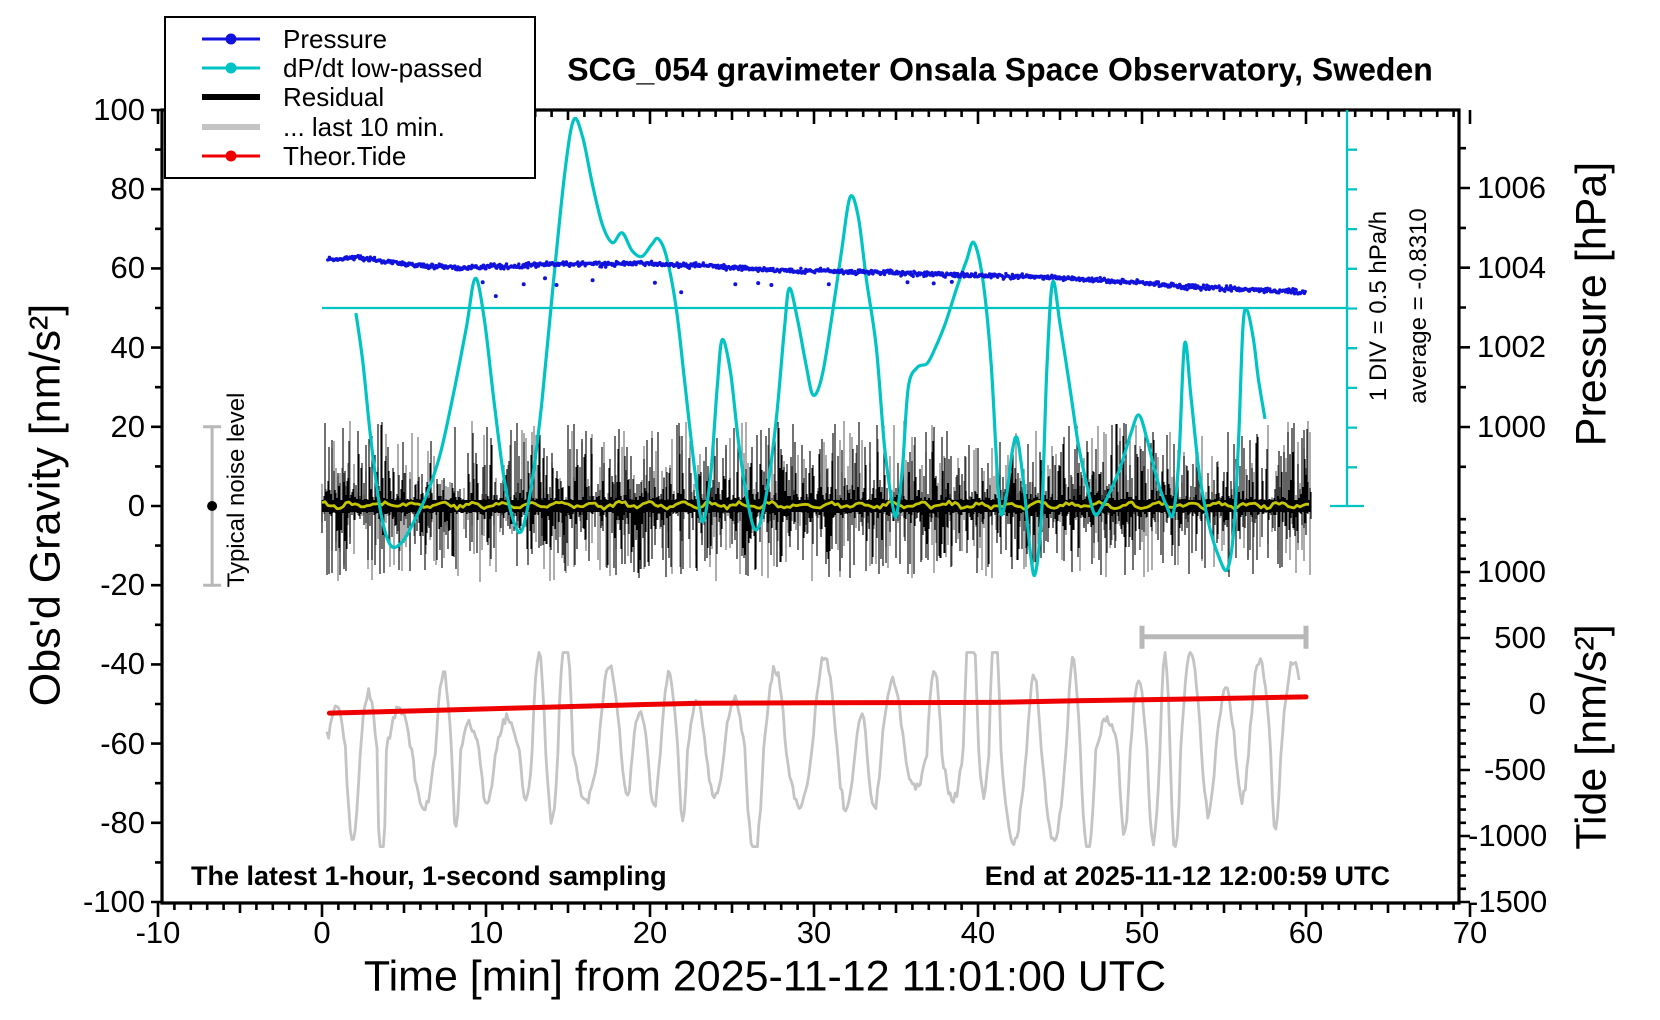  I want to click on pressure-tick-1002: 1002, so click(1511, 347).